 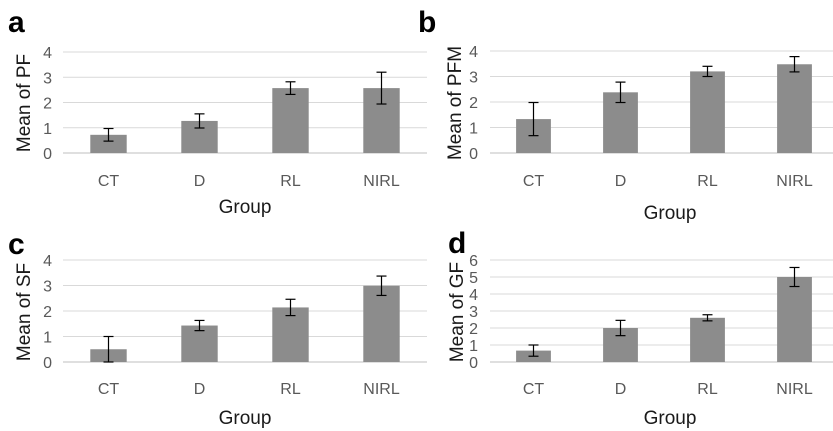 What do you see at coordinates (24, 312) in the screenshot?
I see `y-axis-label: Mean of SF` at bounding box center [24, 312].